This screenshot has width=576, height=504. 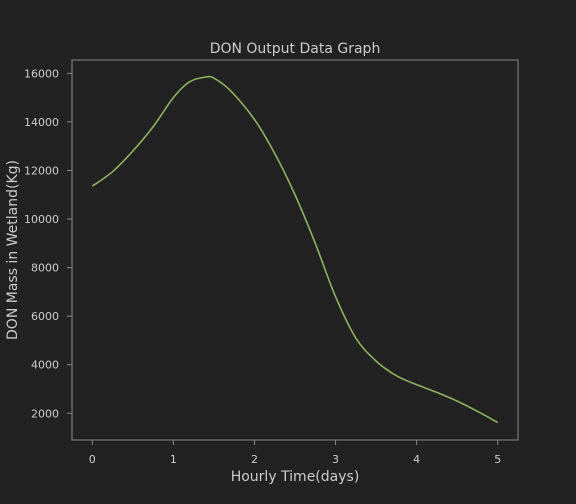 What do you see at coordinates (45, 316) in the screenshot?
I see `y-tick-label: 6000` at bounding box center [45, 316].